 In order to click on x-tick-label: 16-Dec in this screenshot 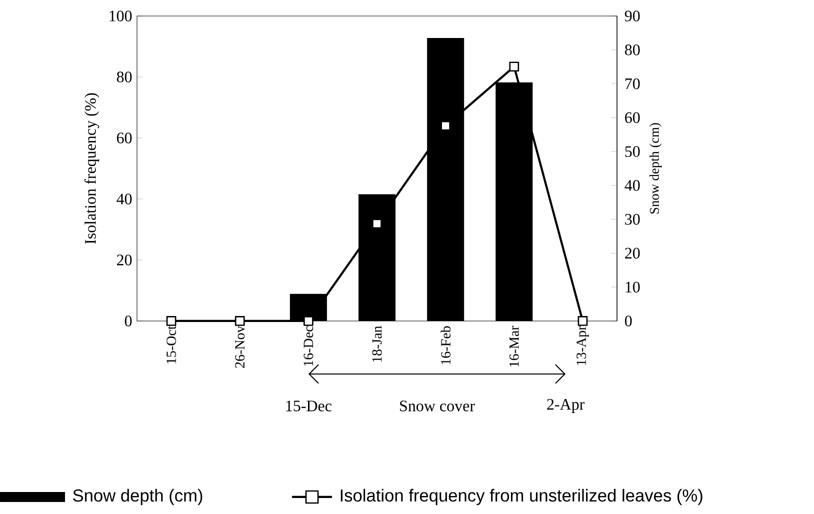, I will do `click(309, 346)`.